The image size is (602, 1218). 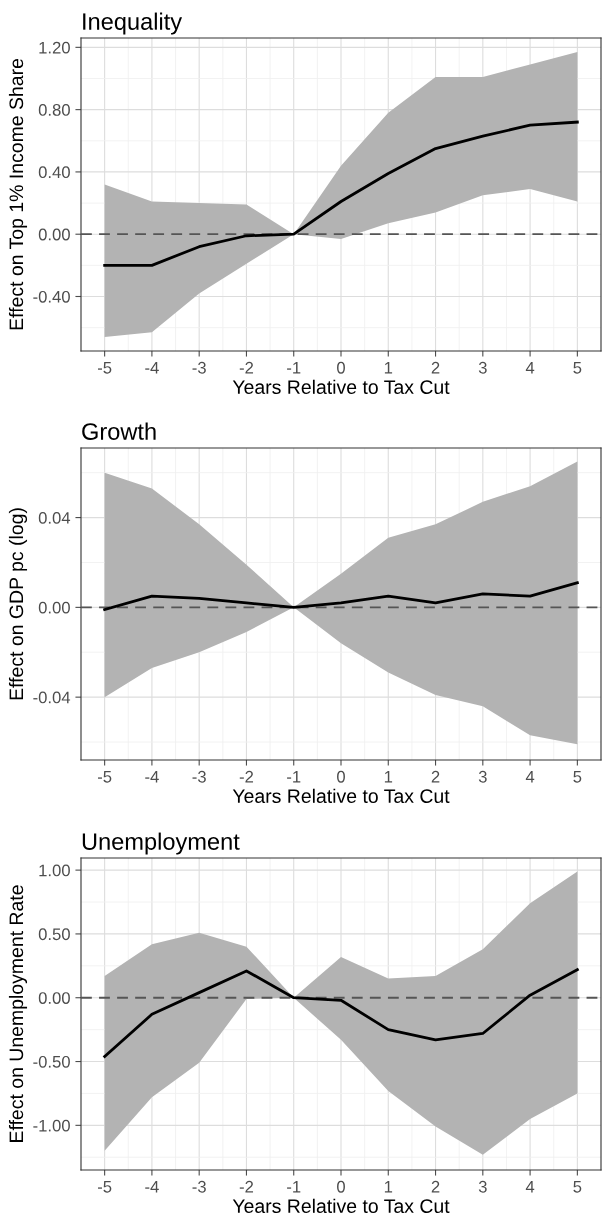 I want to click on y-tick-label: -0.50, so click(x=51, y=1061).